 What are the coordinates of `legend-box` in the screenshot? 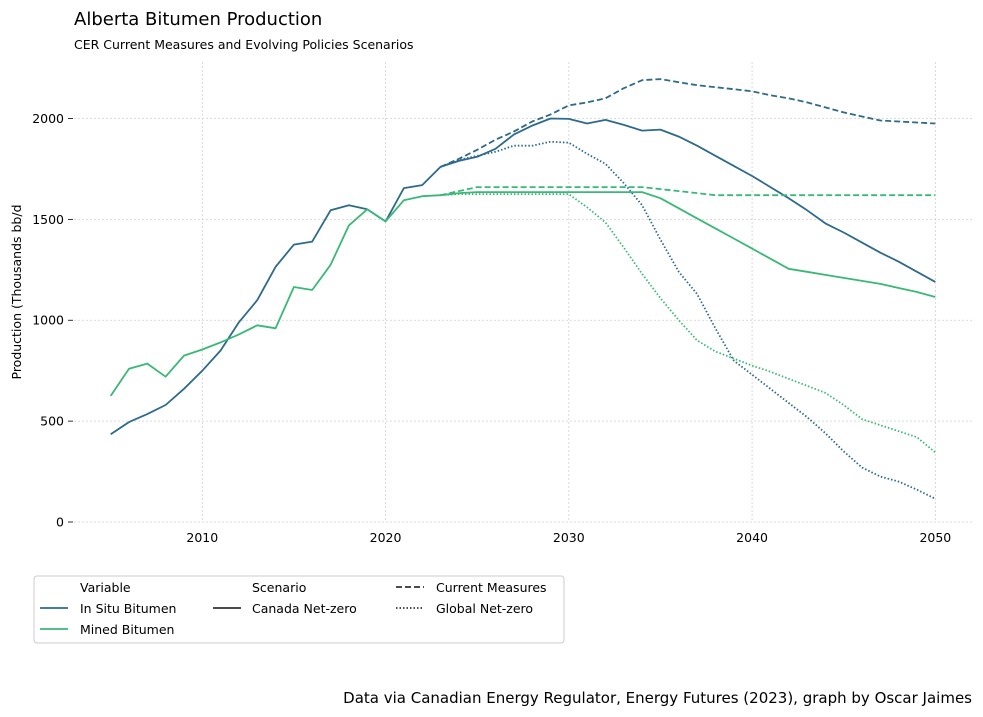 It's located at (299, 609).